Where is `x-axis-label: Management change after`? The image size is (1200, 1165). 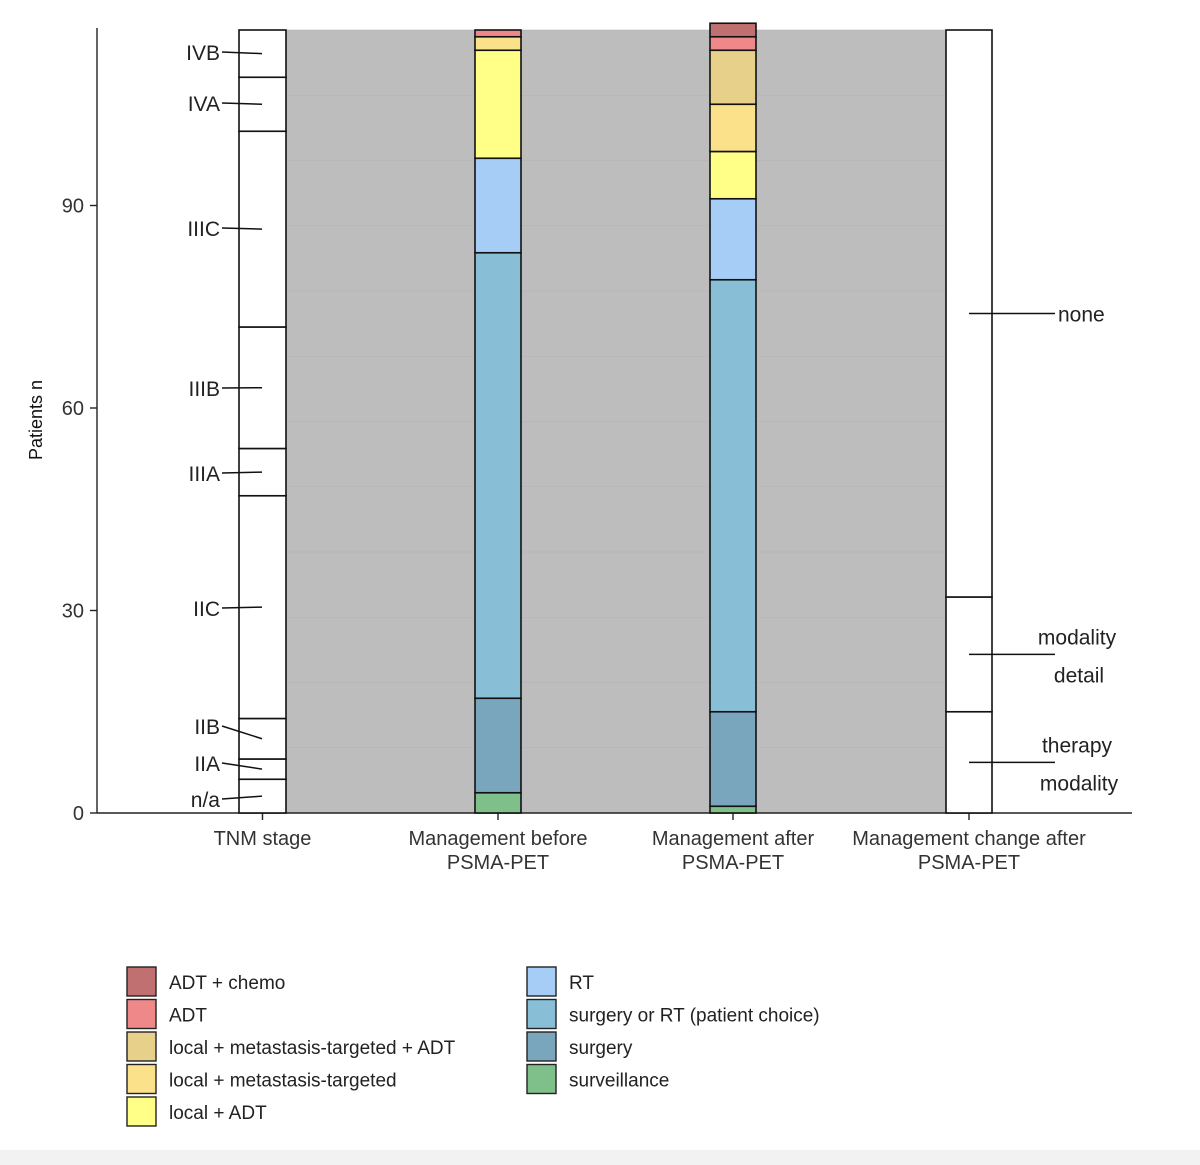 x-axis-label: Management change after is located at coordinates (969, 839).